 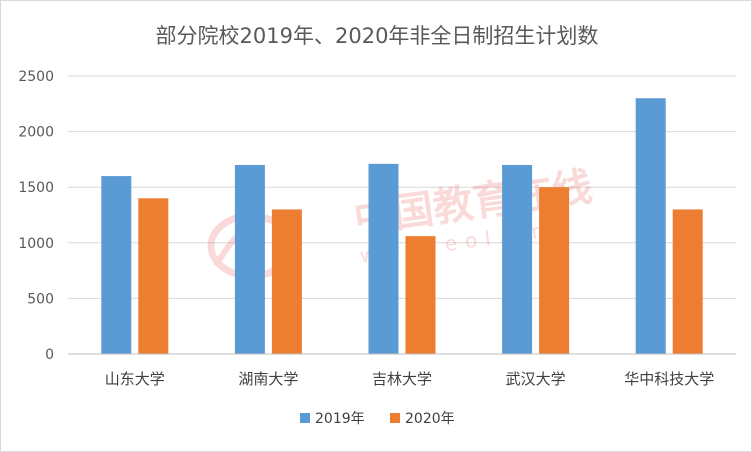 I want to click on legend-label: 2020年, so click(x=430, y=419).